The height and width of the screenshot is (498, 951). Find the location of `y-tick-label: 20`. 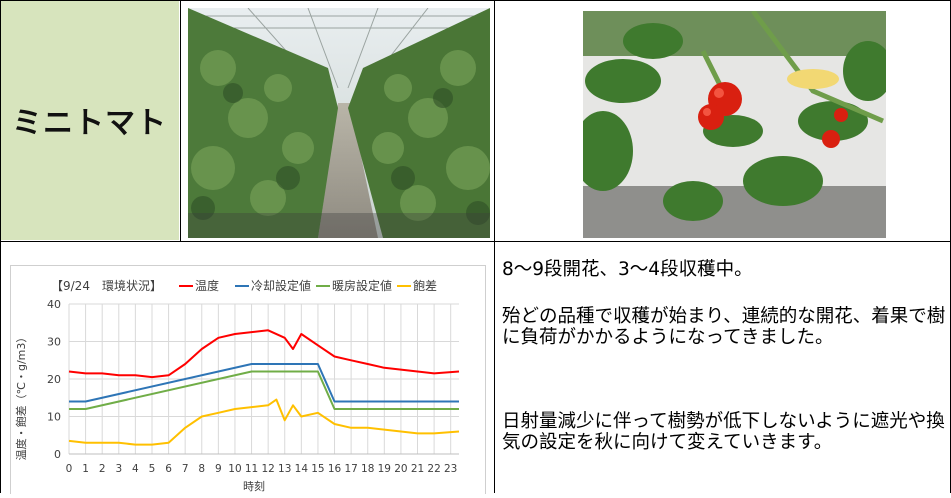

y-tick-label: 20 is located at coordinates (54, 379).